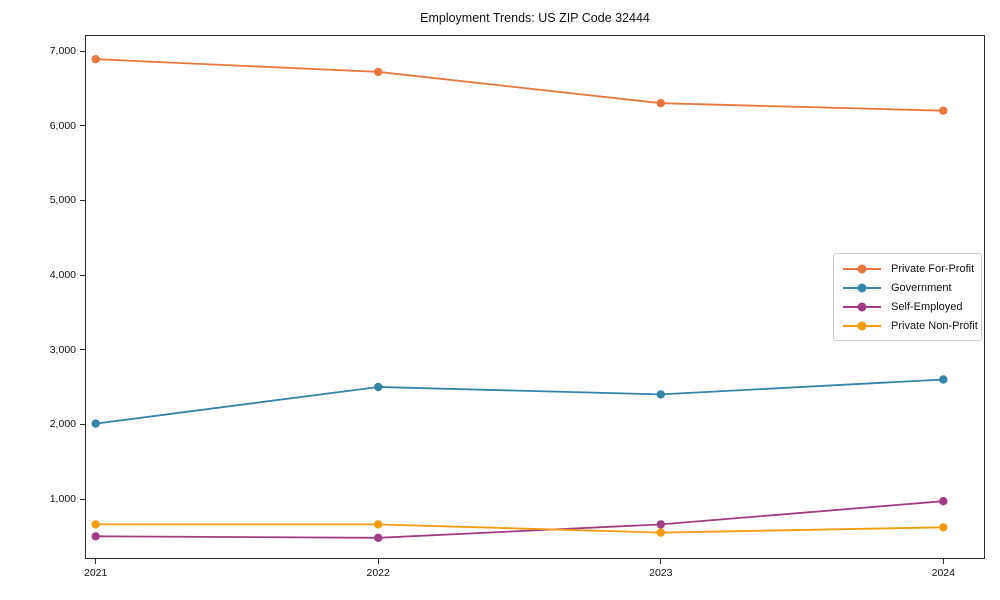 The image size is (1000, 600). Describe the element at coordinates (378, 573) in the screenshot. I see `x-tick-label: 2022` at that location.